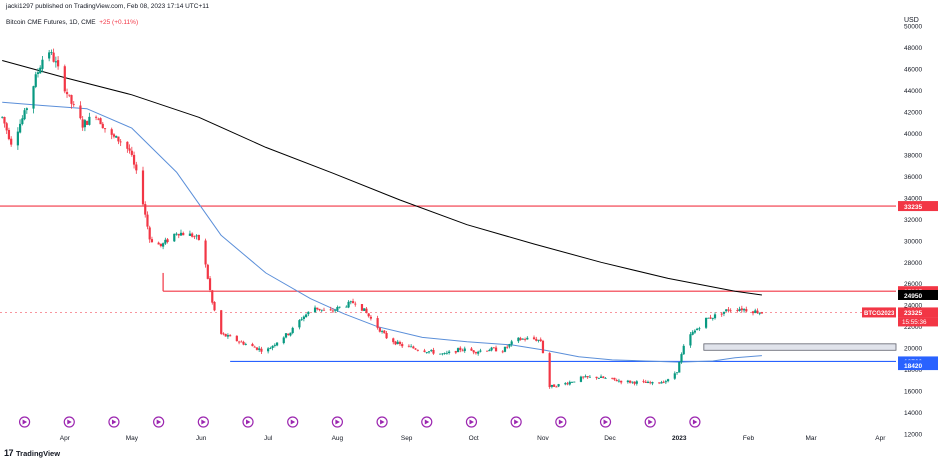  Describe the element at coordinates (749, 438) in the screenshot. I see `x-tick-label: Feb` at that location.